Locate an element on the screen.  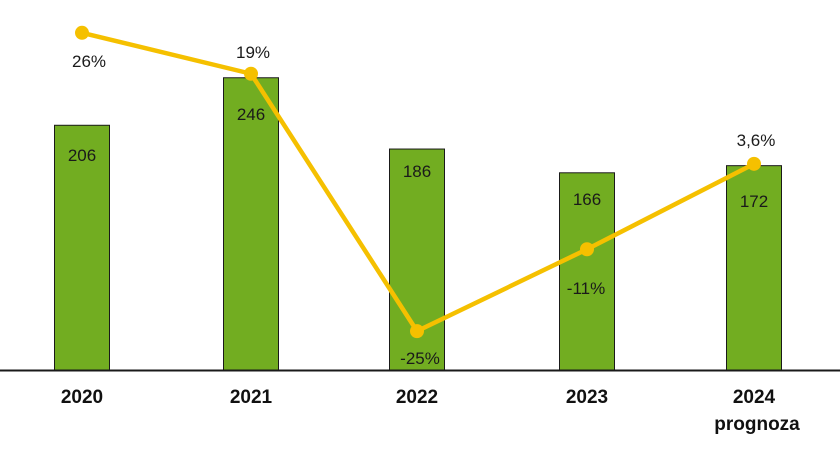
line-value-label-2021: 19% is located at coordinates (253, 52).